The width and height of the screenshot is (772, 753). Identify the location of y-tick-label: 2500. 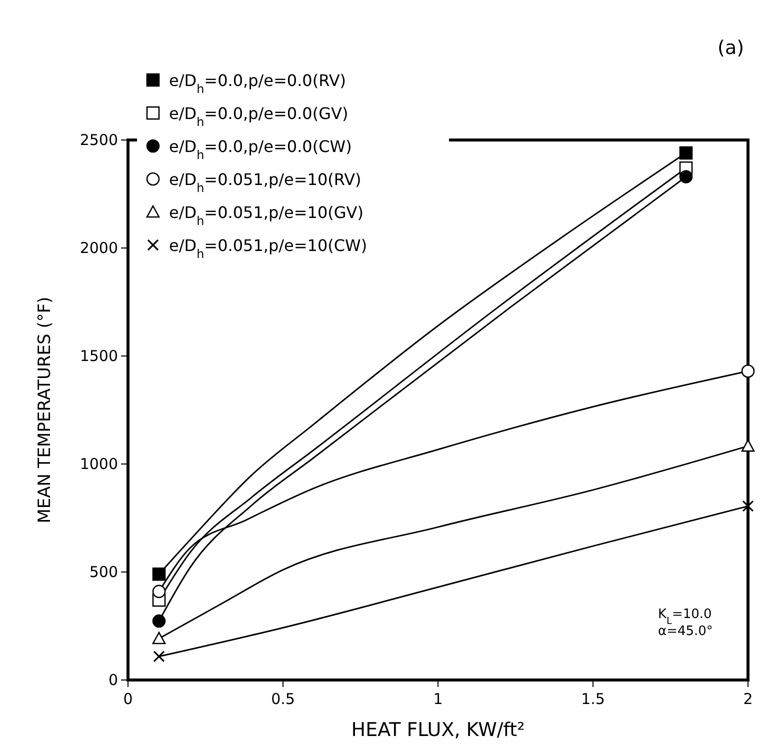
(99, 140).